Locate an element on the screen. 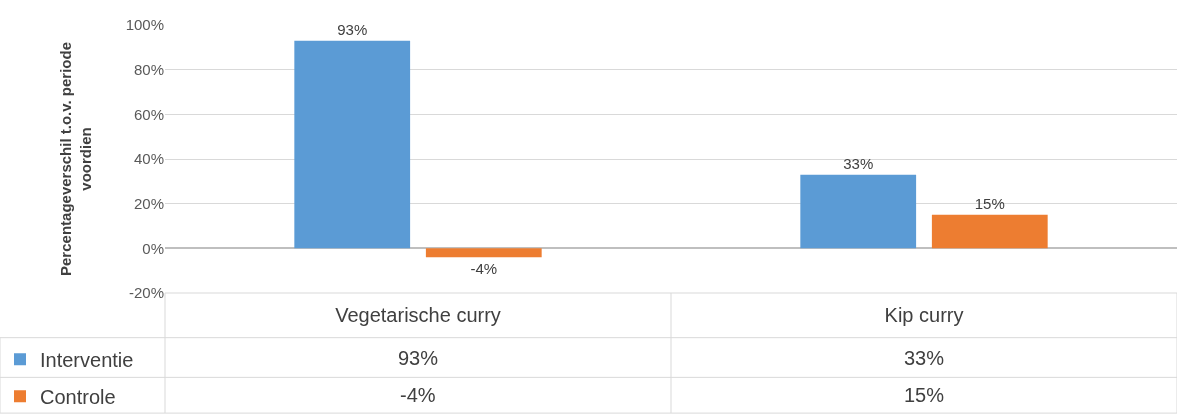 This screenshot has height=416, width=1177. y-tick-label: -20% is located at coordinates (146, 293).